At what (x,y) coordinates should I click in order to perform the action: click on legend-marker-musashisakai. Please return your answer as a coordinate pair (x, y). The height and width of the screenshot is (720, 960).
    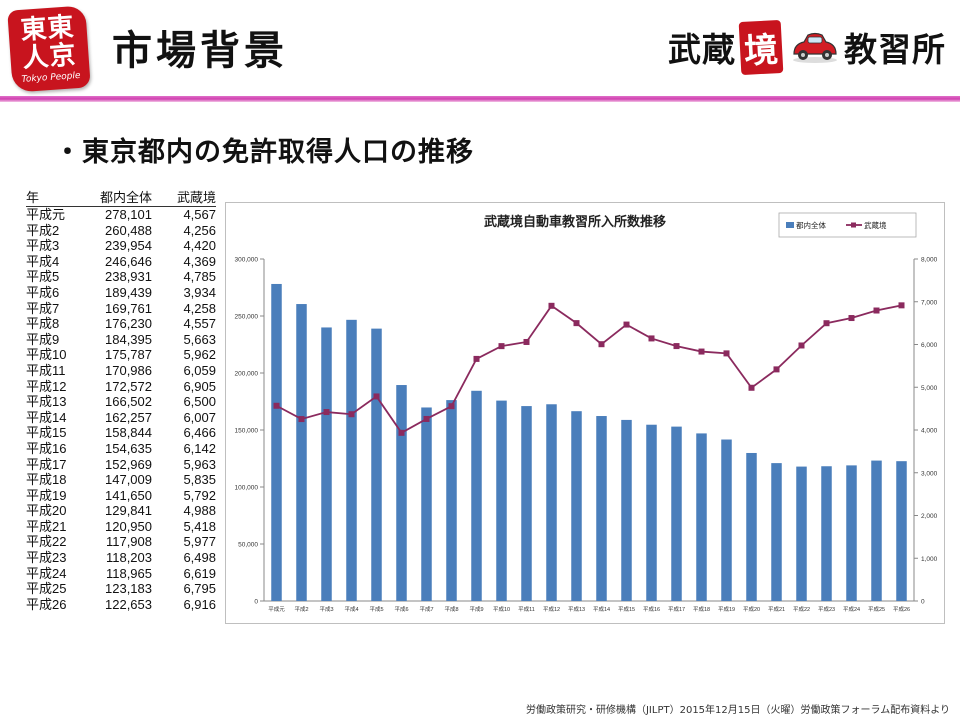
    Looking at the image, I should click on (853, 225).